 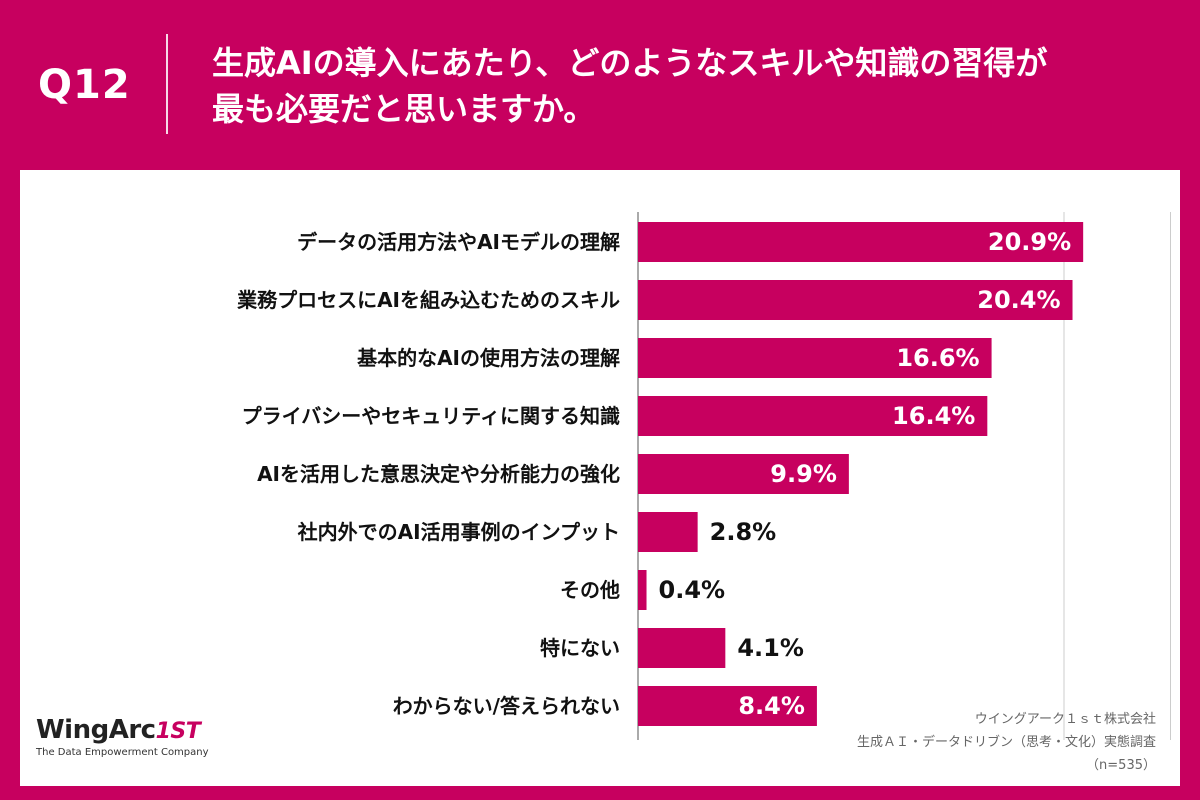 I want to click on category-label: 特にない, so click(x=580, y=648).